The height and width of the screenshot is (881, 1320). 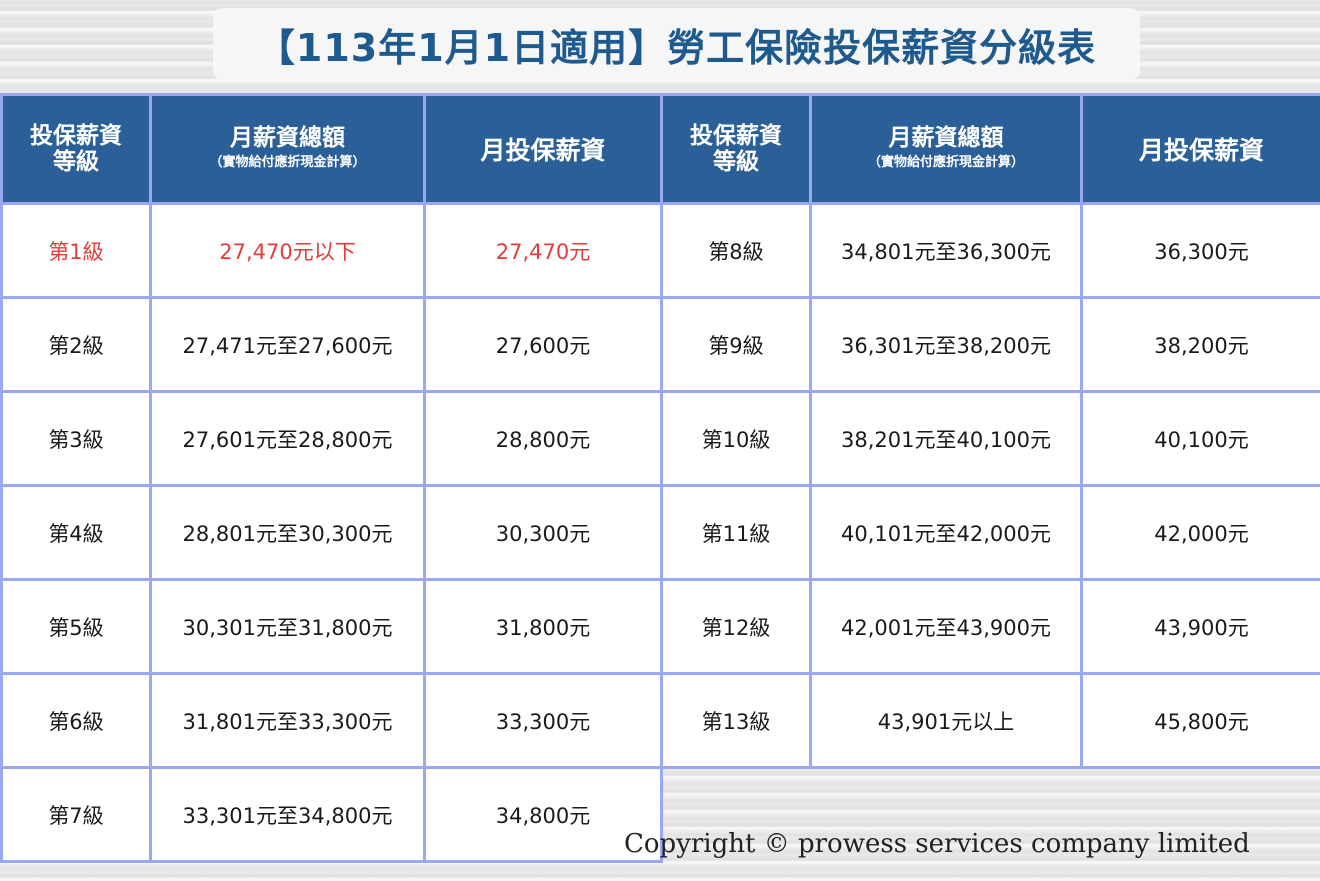 I want to click on insured-salary-cell: 42,000元, so click(x=1200, y=532).